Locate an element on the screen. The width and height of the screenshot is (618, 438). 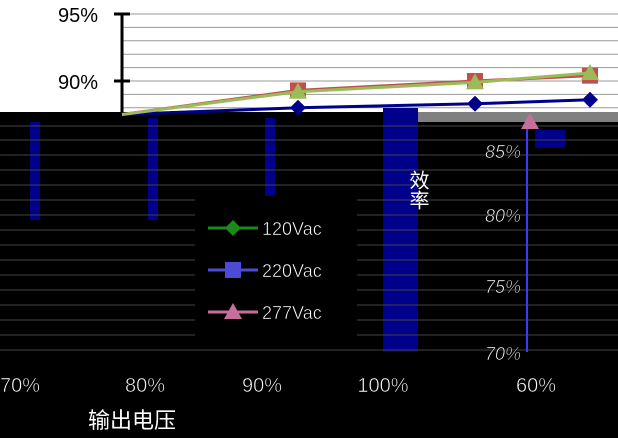
series-layer is located at coordinates (360, 96).